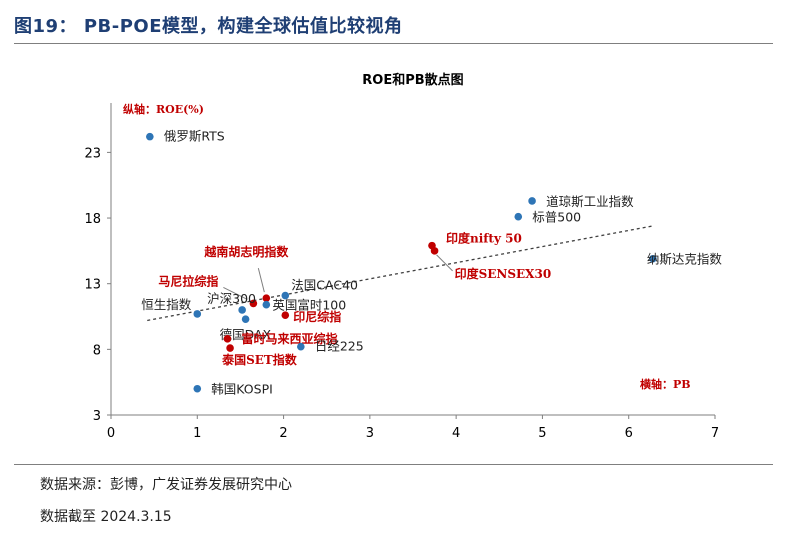 The width and height of the screenshot is (797, 535). I want to click on data-label: 日经225, so click(339, 346).